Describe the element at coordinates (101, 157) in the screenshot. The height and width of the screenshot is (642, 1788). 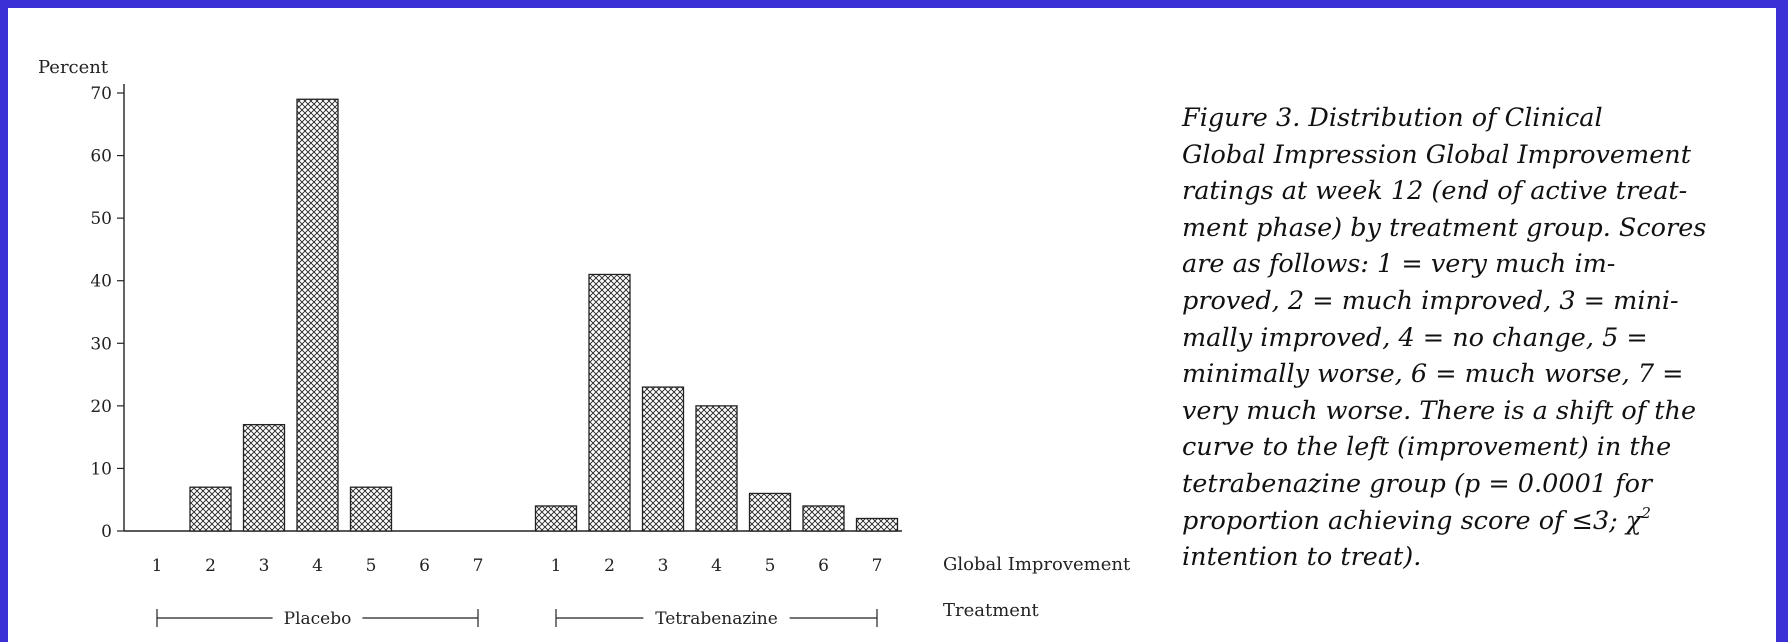
I see `y-tick-label: 60` at that location.